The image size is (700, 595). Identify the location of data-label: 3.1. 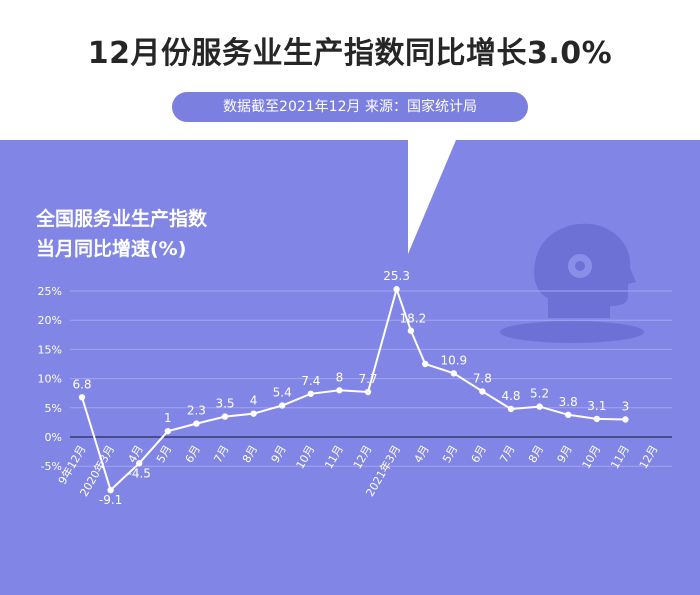
(596, 406).